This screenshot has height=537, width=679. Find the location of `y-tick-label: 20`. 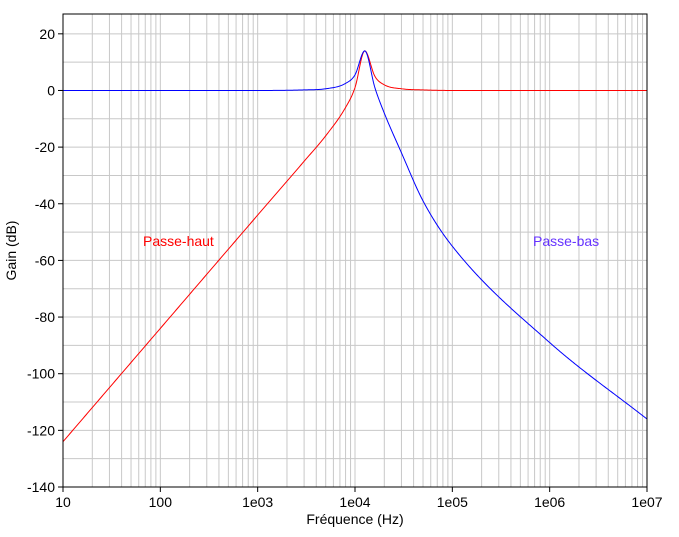

y-tick-label: 20 is located at coordinates (47, 34).